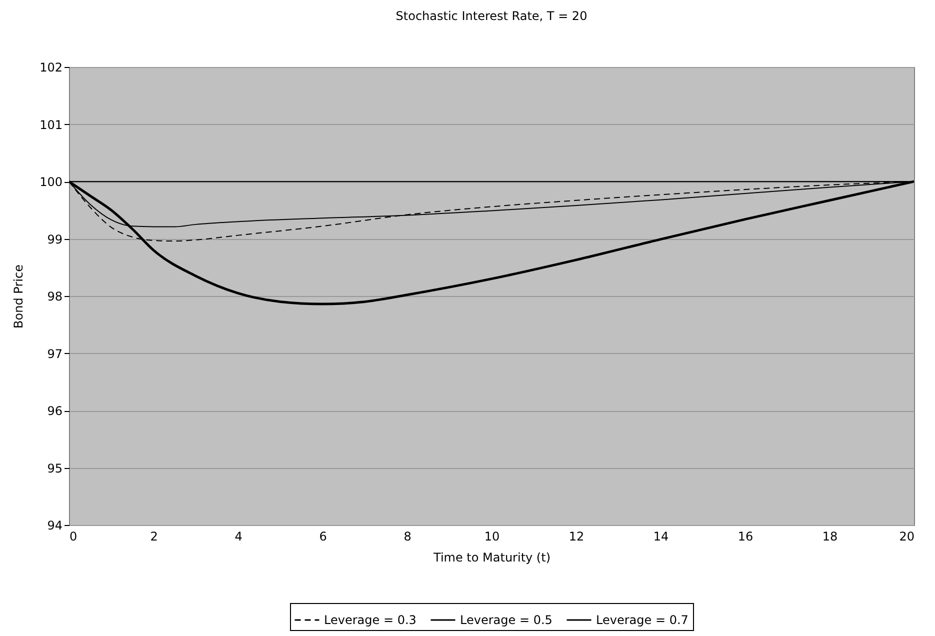 The image size is (935, 636). Describe the element at coordinates (576, 537) in the screenshot. I see `x-tick-label: 12` at that location.